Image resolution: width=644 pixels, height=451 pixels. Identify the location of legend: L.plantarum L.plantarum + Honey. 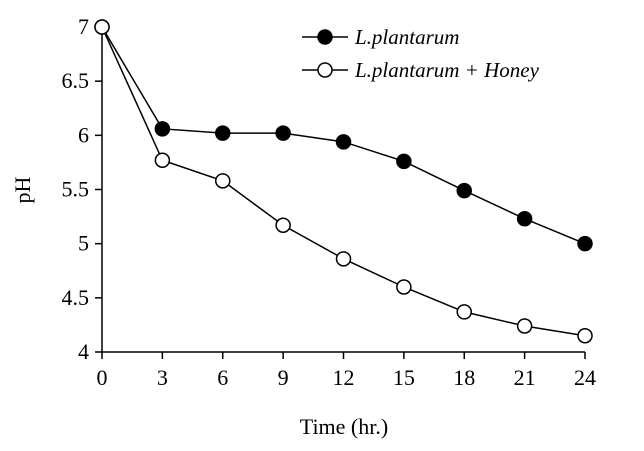
(421, 53).